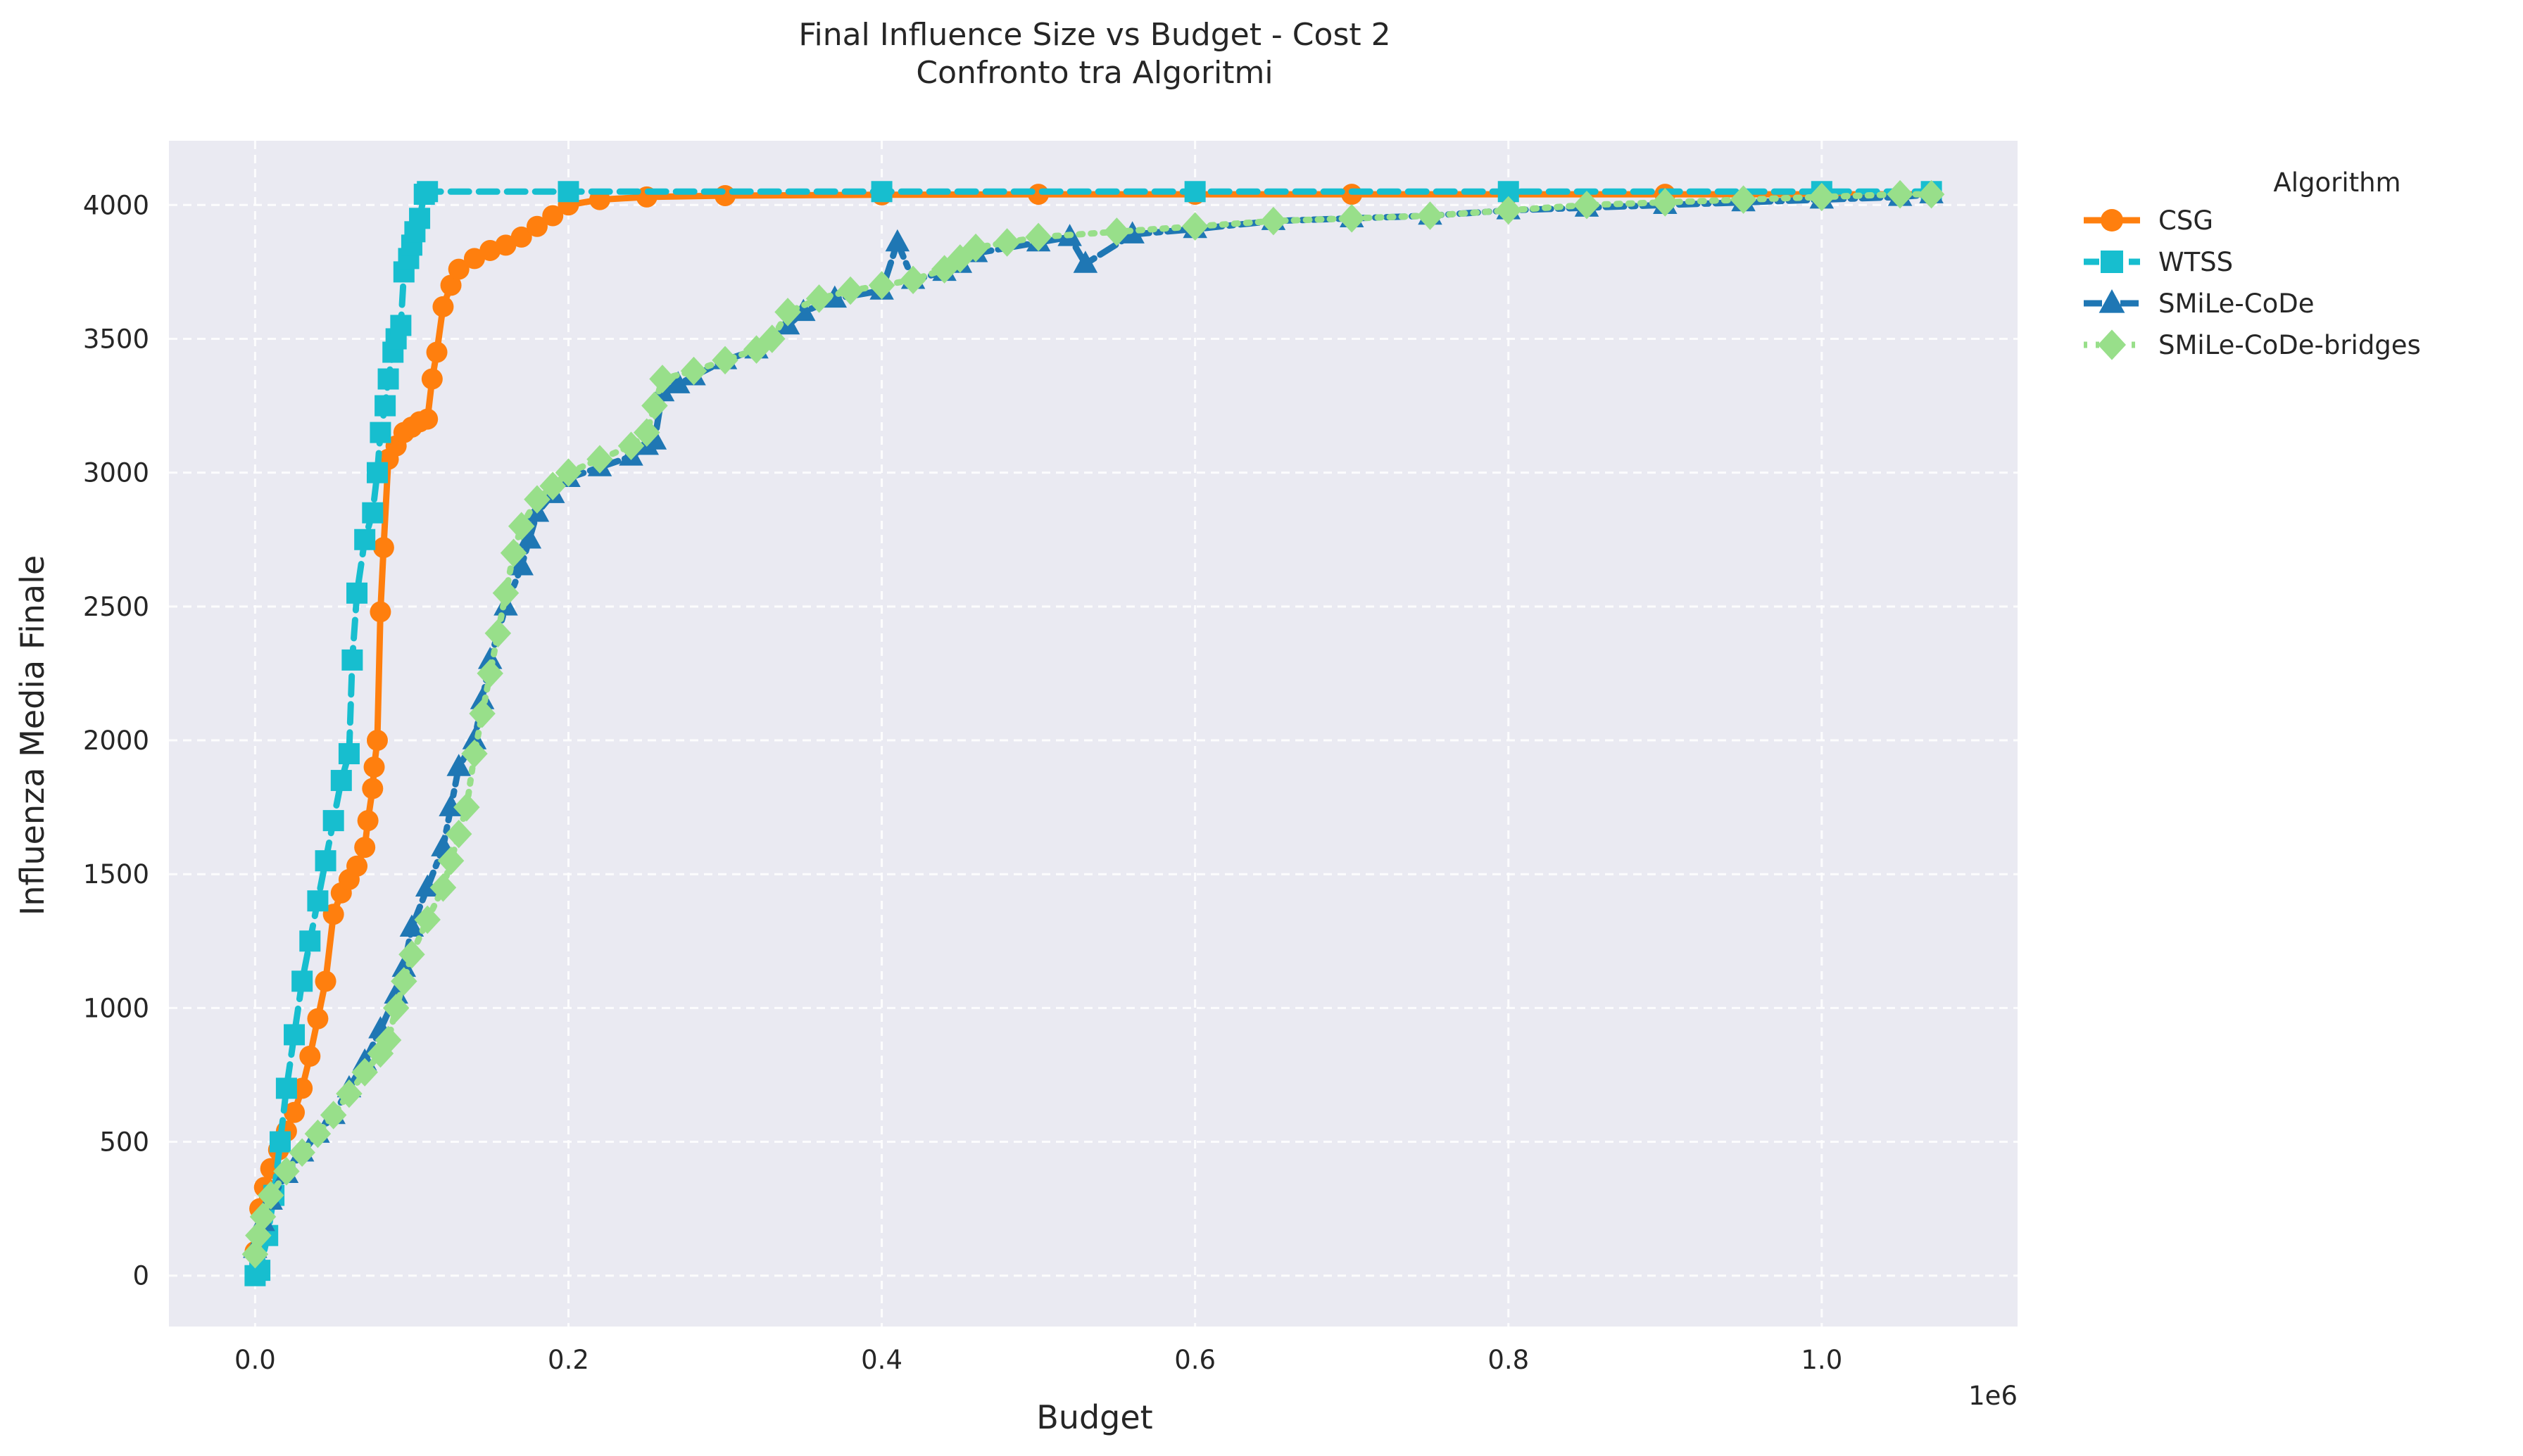 Image resolution: width=2523 pixels, height=1456 pixels. I want to click on y-tick-label: 500, so click(124, 1142).